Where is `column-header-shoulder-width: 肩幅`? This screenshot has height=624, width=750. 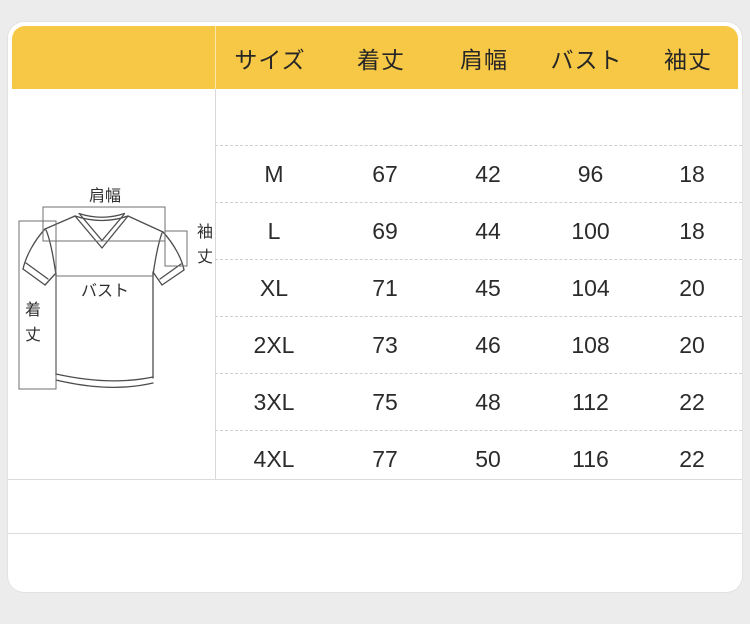
column-header-shoulder-width: 肩幅 is located at coordinates (484, 59).